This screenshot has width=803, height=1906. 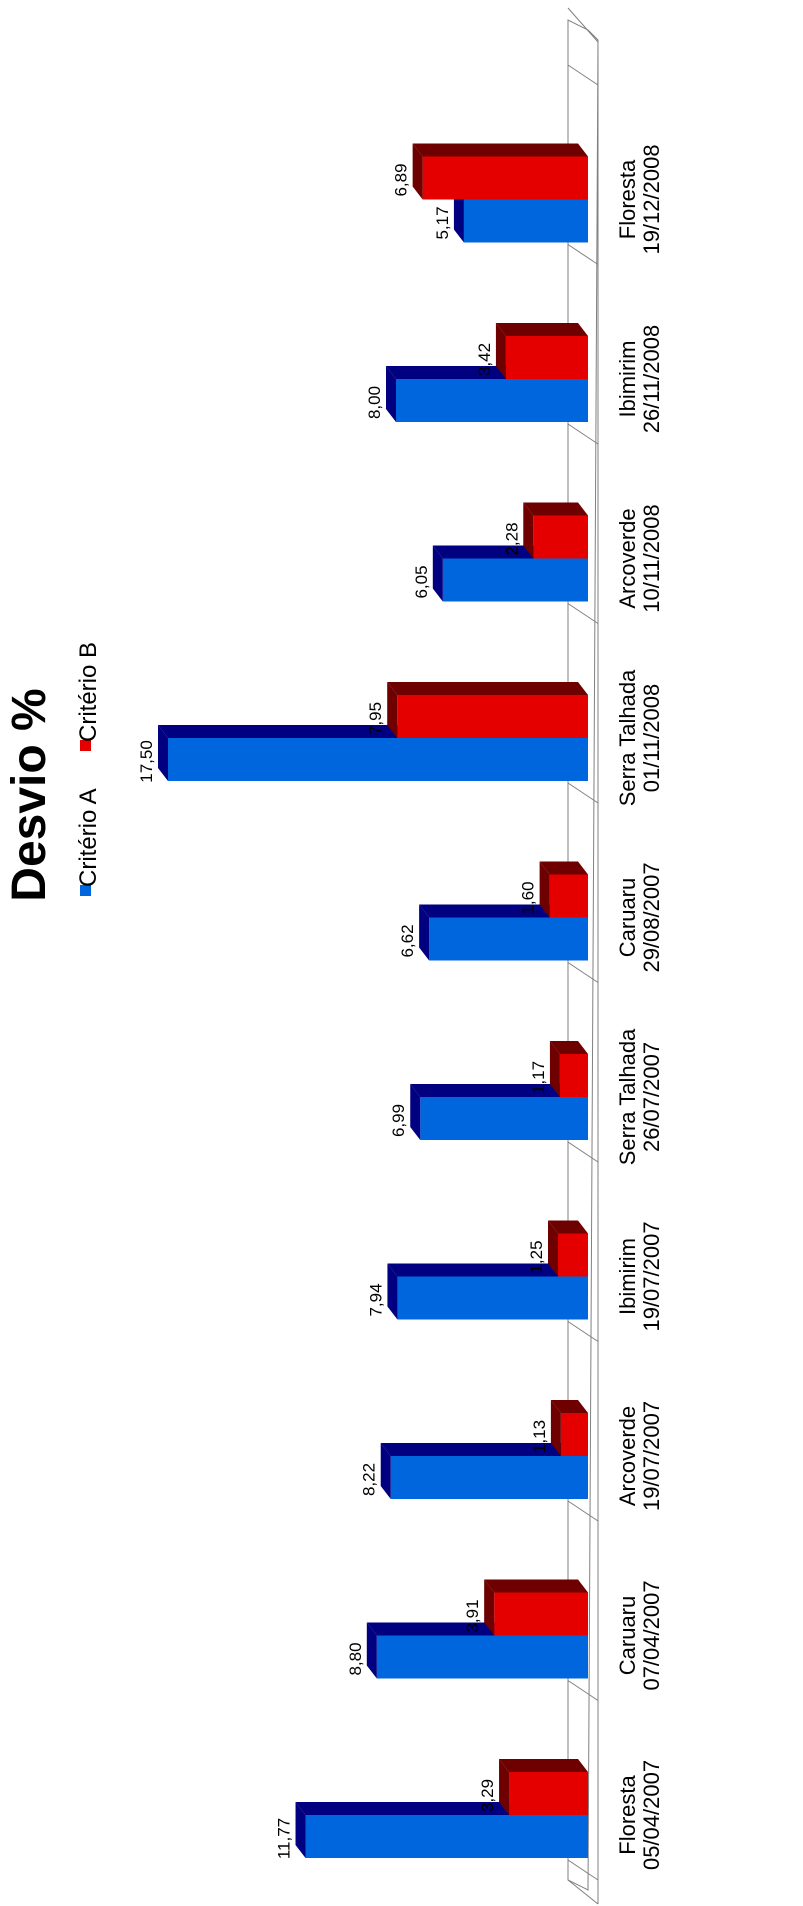 I want to click on data-label: 6,62, so click(x=407, y=940).